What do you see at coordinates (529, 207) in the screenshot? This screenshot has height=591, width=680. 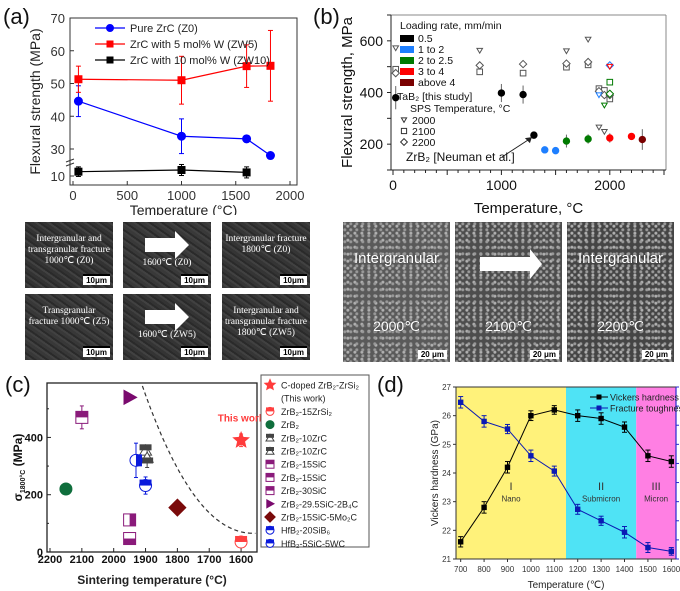 I see `x-axis-label: Temperature, °C` at bounding box center [529, 207].